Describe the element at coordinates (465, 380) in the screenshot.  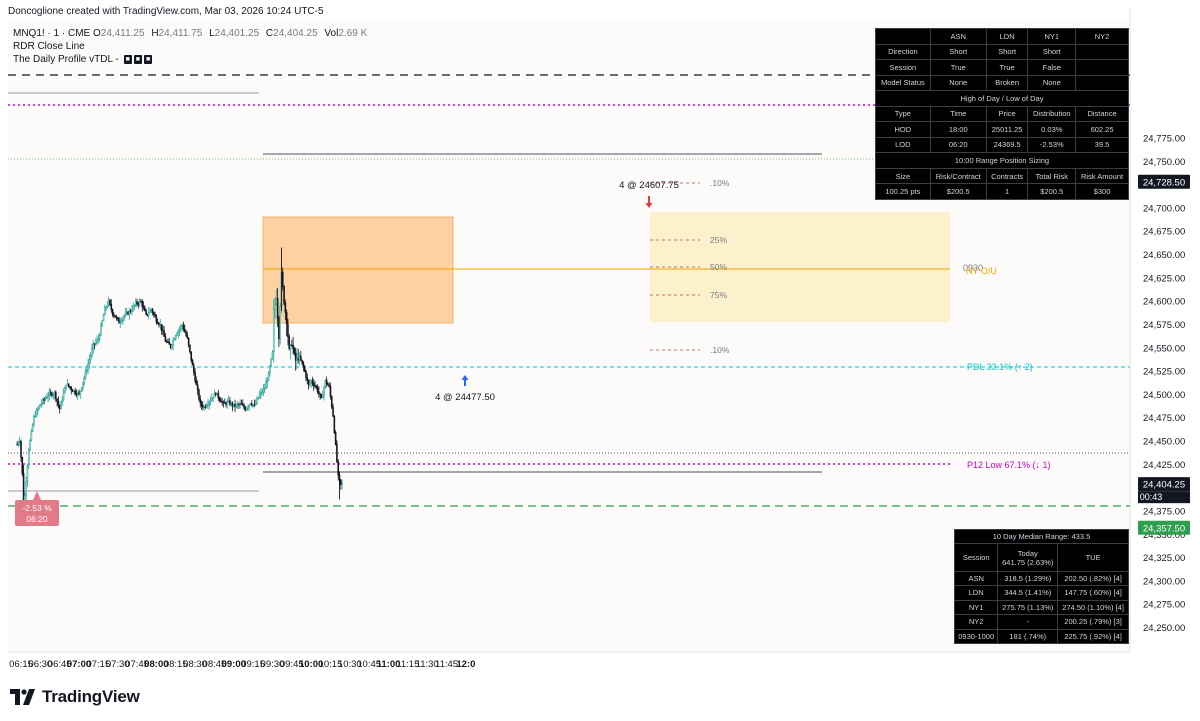
I see `long-entry-arrow-icon` at that location.